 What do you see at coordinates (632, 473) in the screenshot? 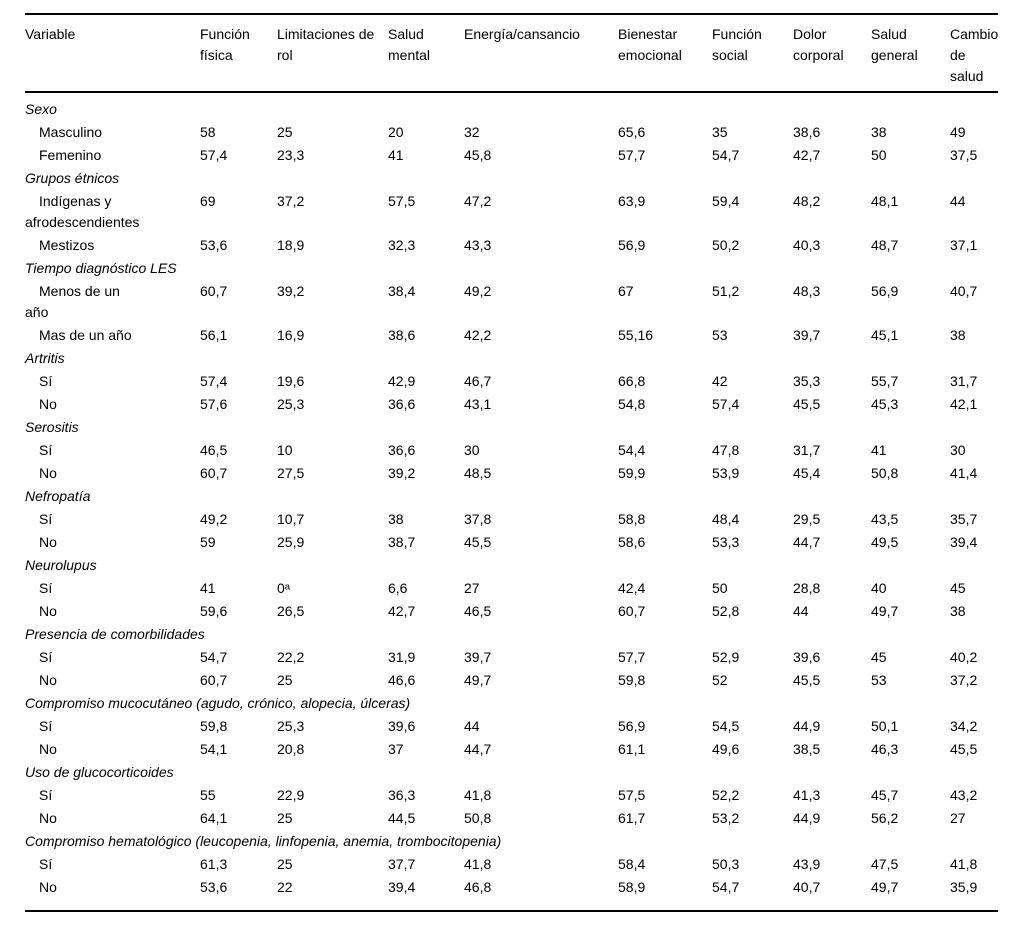
I see `value-cell: 59,9` at bounding box center [632, 473].